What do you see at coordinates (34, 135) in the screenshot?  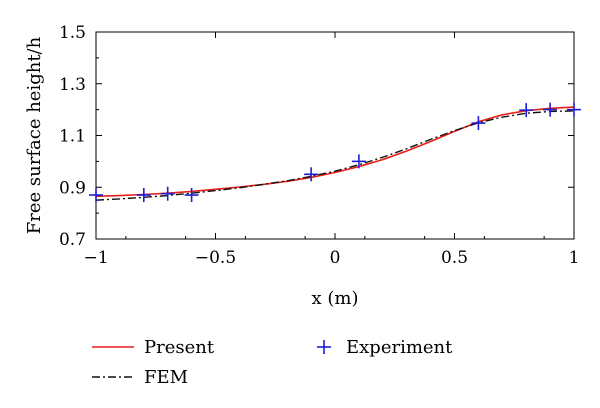 I see `y-axis-title: Free surface height/h` at bounding box center [34, 135].